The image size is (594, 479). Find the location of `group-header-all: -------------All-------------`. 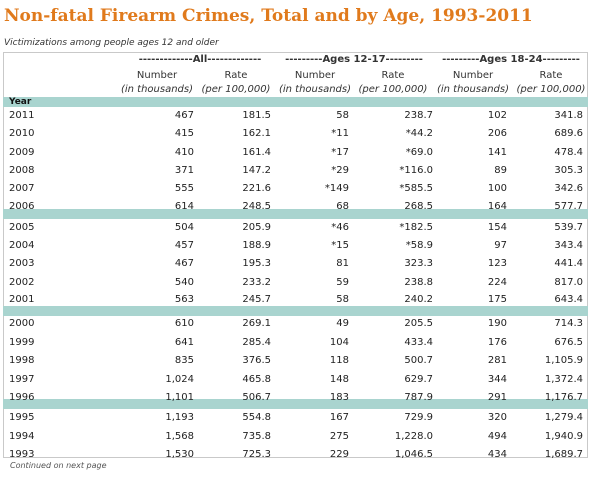

group-header-all: -------------All------------- is located at coordinates (200, 59).